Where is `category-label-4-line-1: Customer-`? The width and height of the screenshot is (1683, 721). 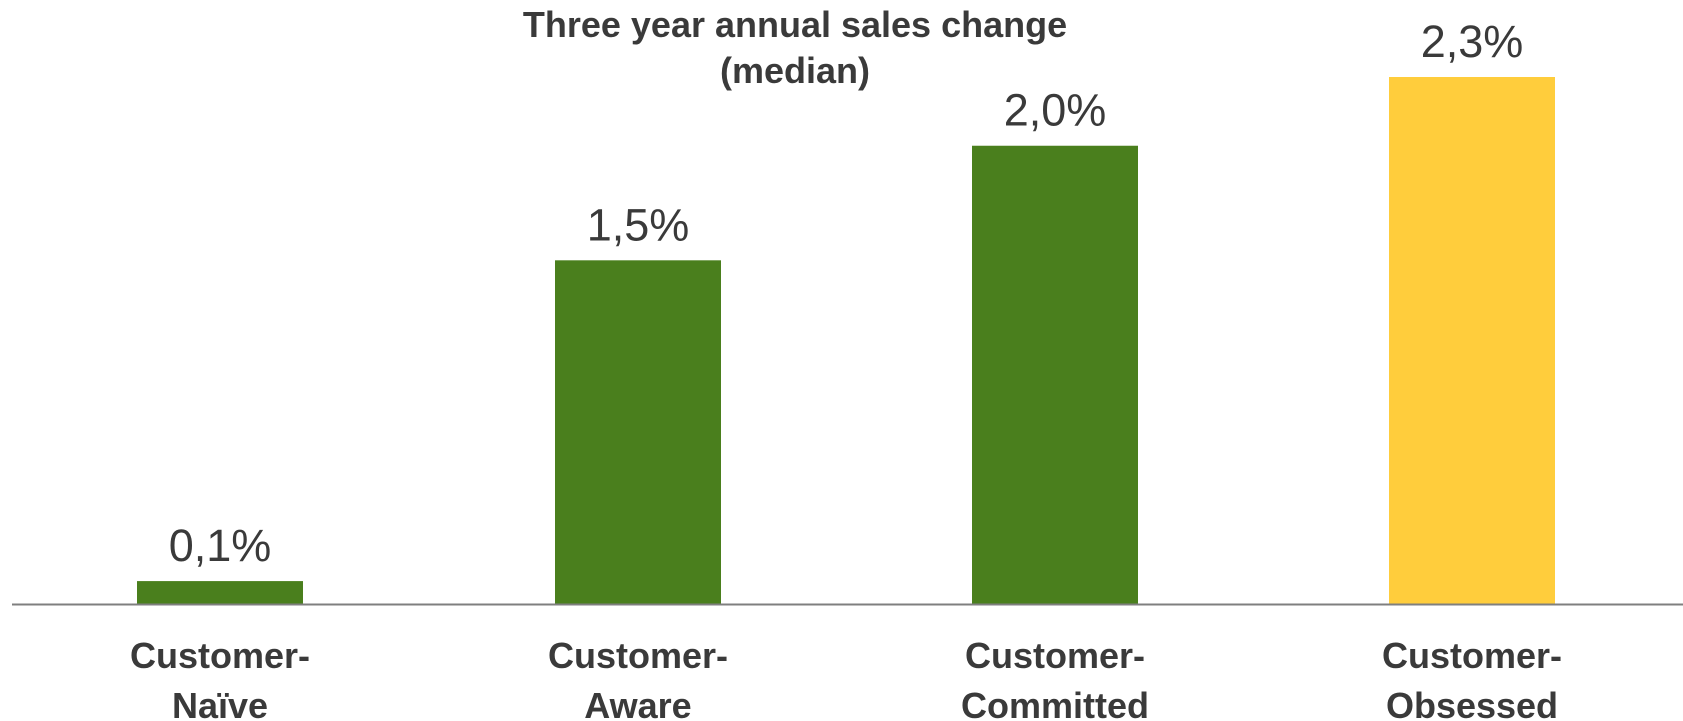 category-label-4-line-1: Customer- is located at coordinates (1472, 655).